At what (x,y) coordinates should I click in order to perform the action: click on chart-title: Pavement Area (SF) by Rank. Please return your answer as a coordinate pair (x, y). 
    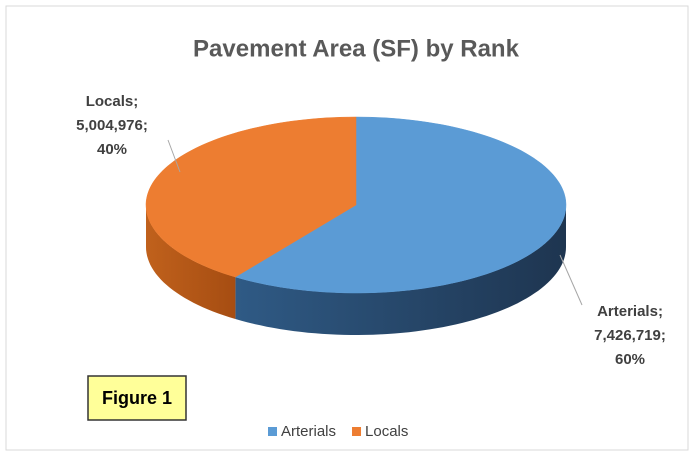
    Looking at the image, I should click on (356, 48).